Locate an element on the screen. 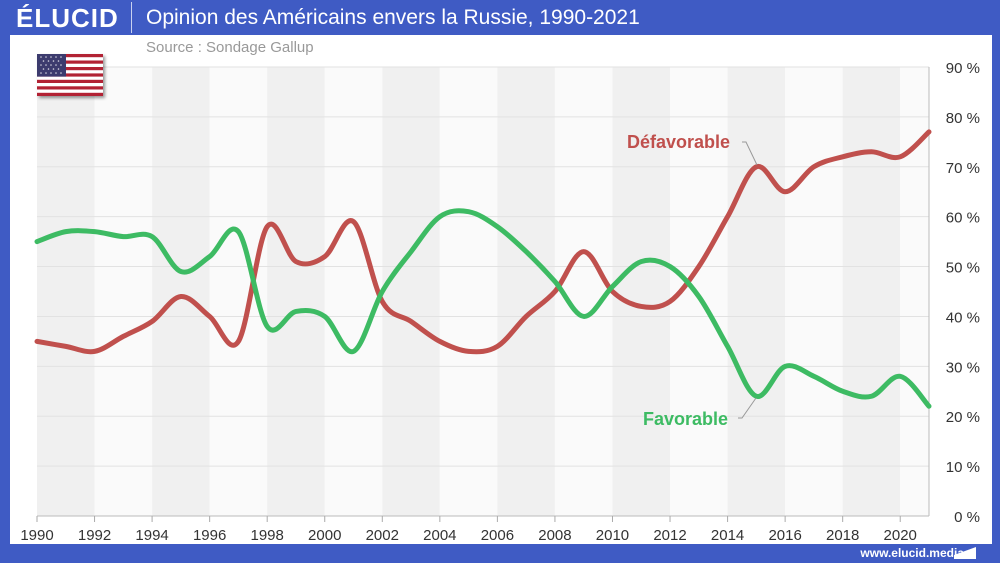  x-tick-label: 2018 is located at coordinates (842, 535).